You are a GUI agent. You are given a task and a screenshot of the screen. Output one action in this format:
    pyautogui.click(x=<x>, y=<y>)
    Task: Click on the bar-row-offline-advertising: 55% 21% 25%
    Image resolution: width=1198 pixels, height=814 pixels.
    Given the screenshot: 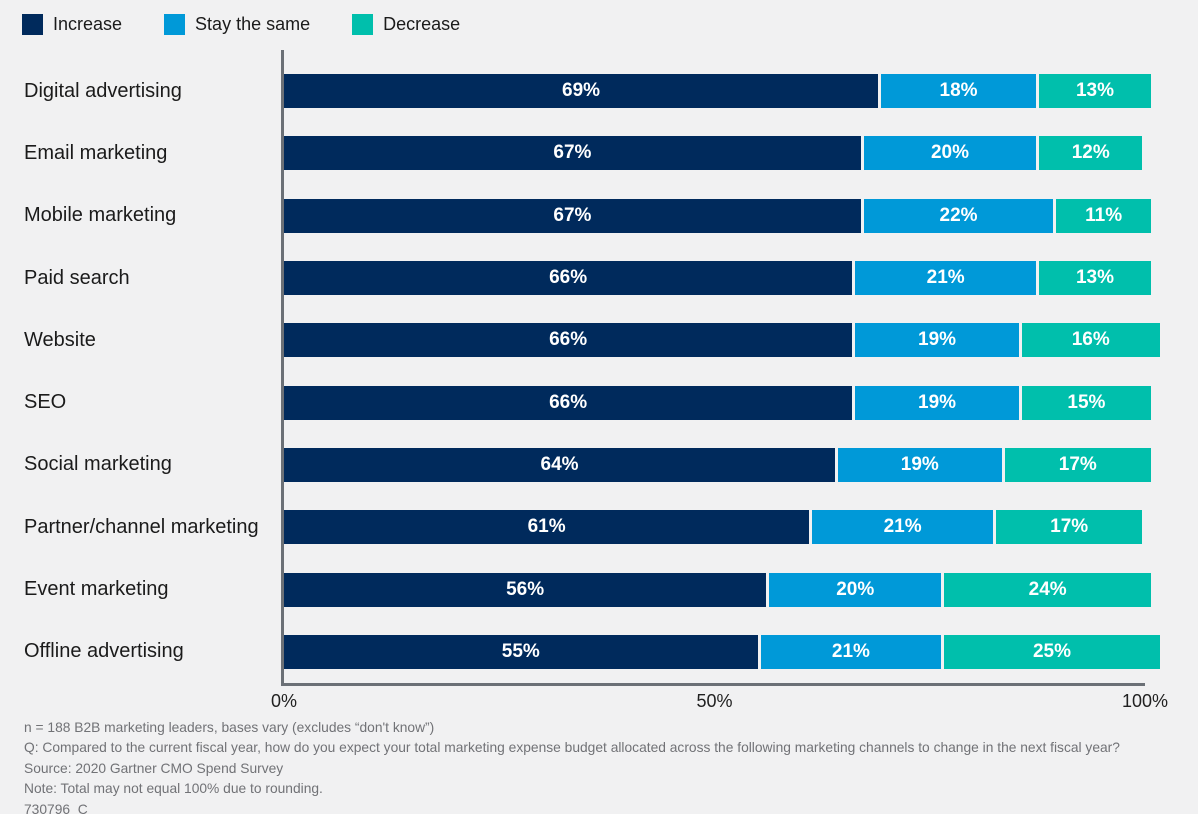 What is the action you would take?
    pyautogui.click(x=722, y=652)
    